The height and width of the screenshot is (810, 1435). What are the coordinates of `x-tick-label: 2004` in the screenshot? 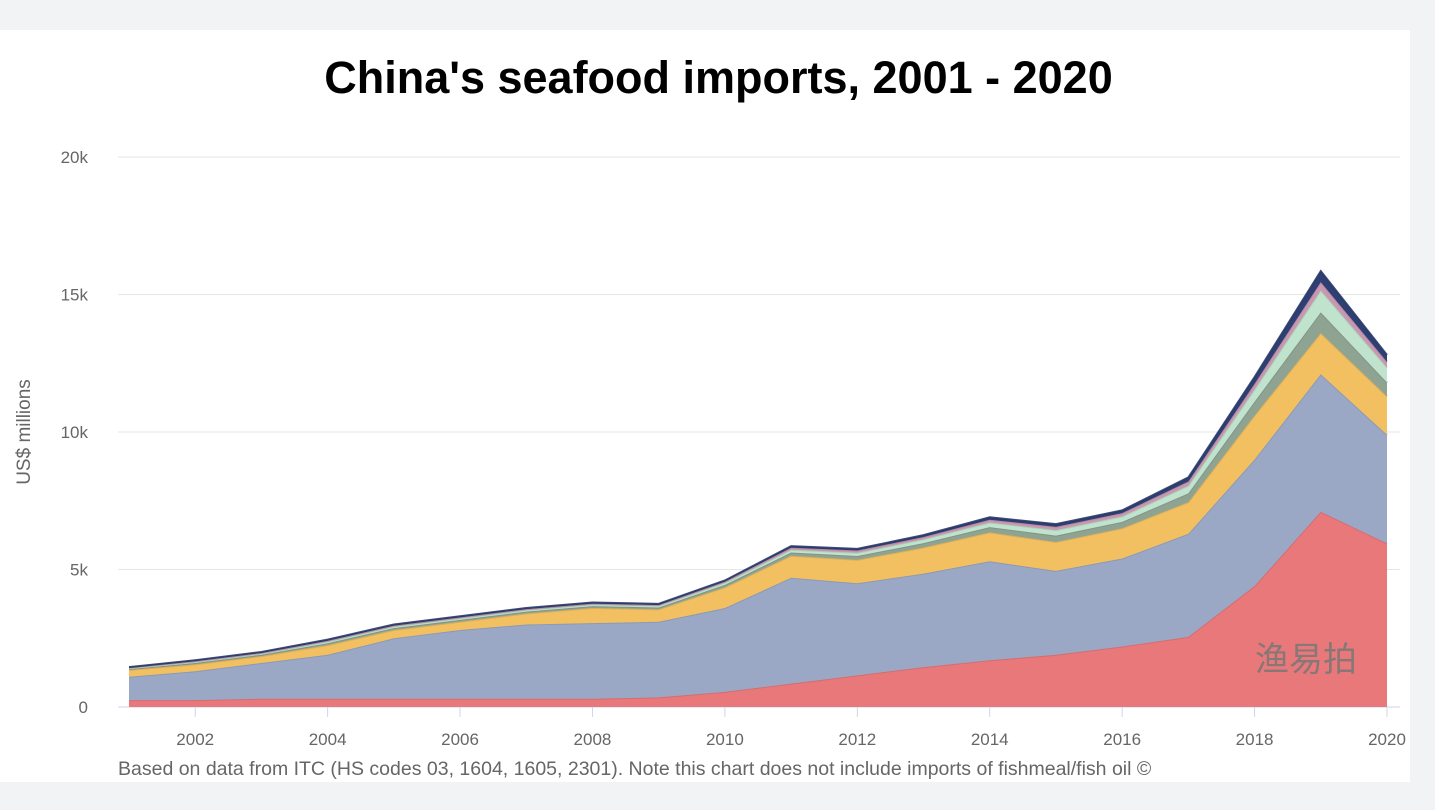 It's located at (328, 739).